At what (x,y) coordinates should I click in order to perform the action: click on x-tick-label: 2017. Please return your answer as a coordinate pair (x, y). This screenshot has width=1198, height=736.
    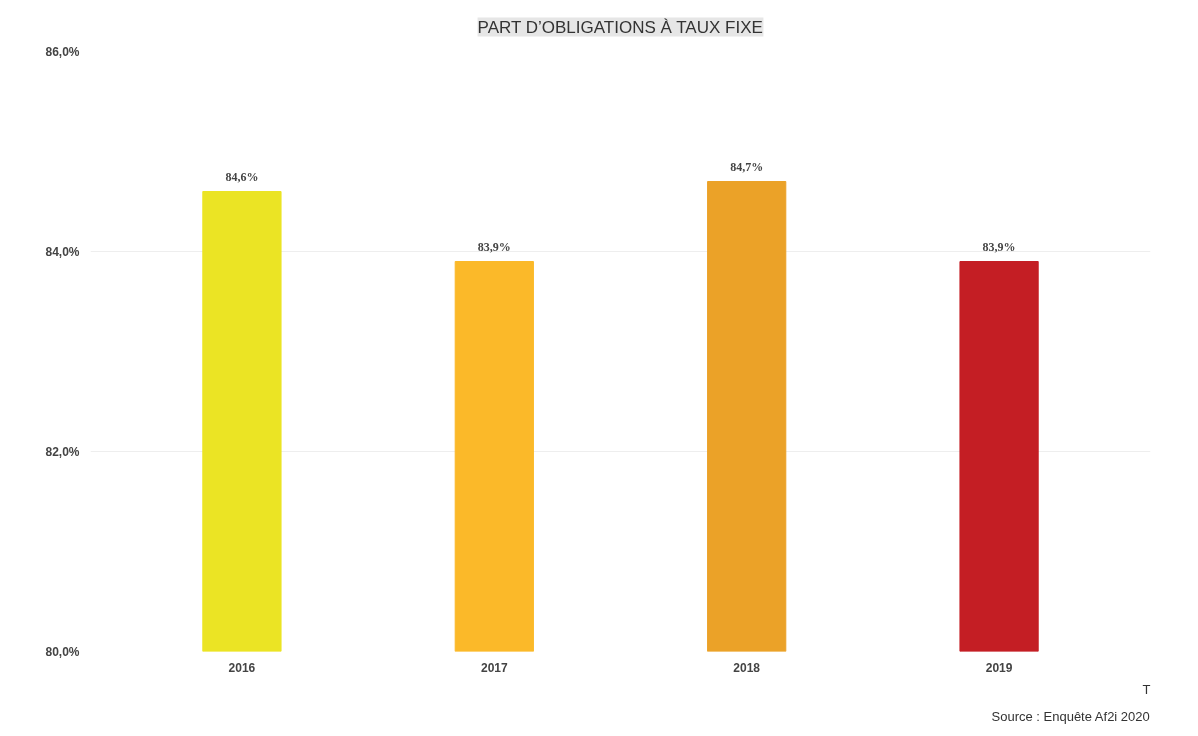
    Looking at the image, I should click on (494, 667).